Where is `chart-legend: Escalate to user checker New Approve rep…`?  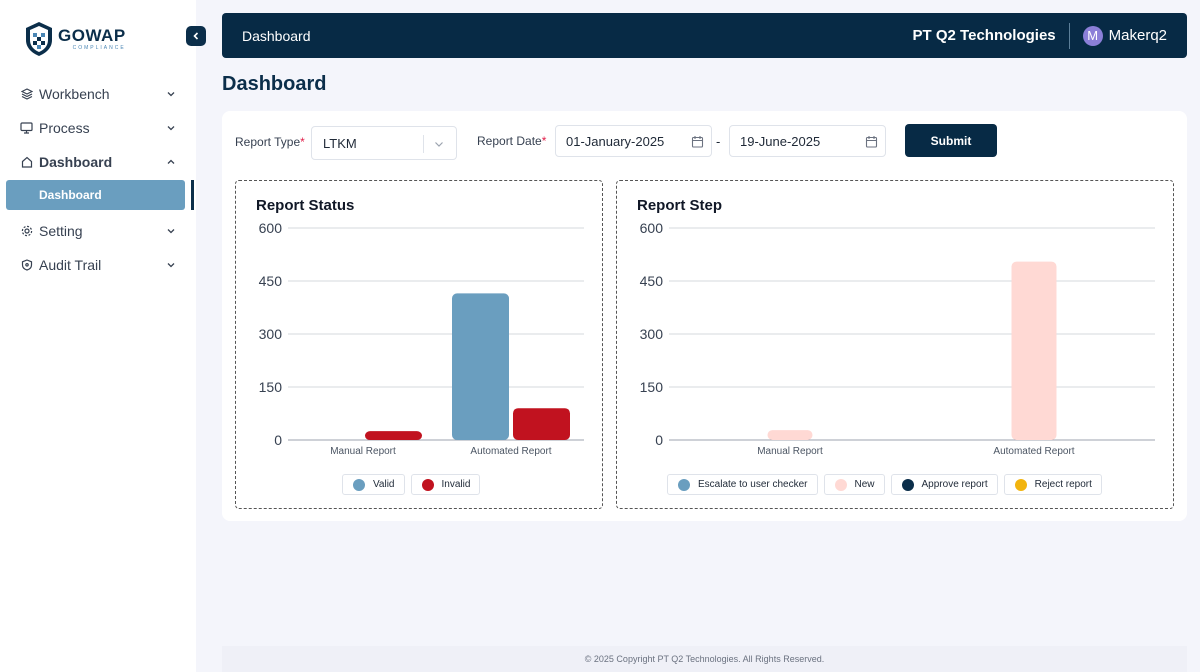
chart-legend: Escalate to user checker New Approve rep… is located at coordinates (884, 484).